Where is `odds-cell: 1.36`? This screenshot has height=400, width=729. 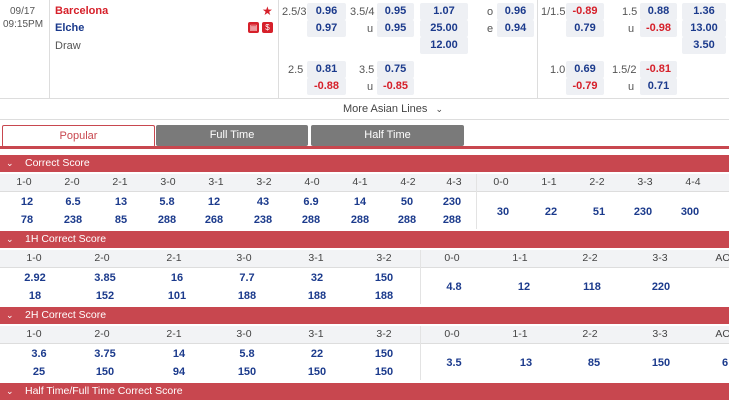 odds-cell: 1.36 is located at coordinates (704, 11).